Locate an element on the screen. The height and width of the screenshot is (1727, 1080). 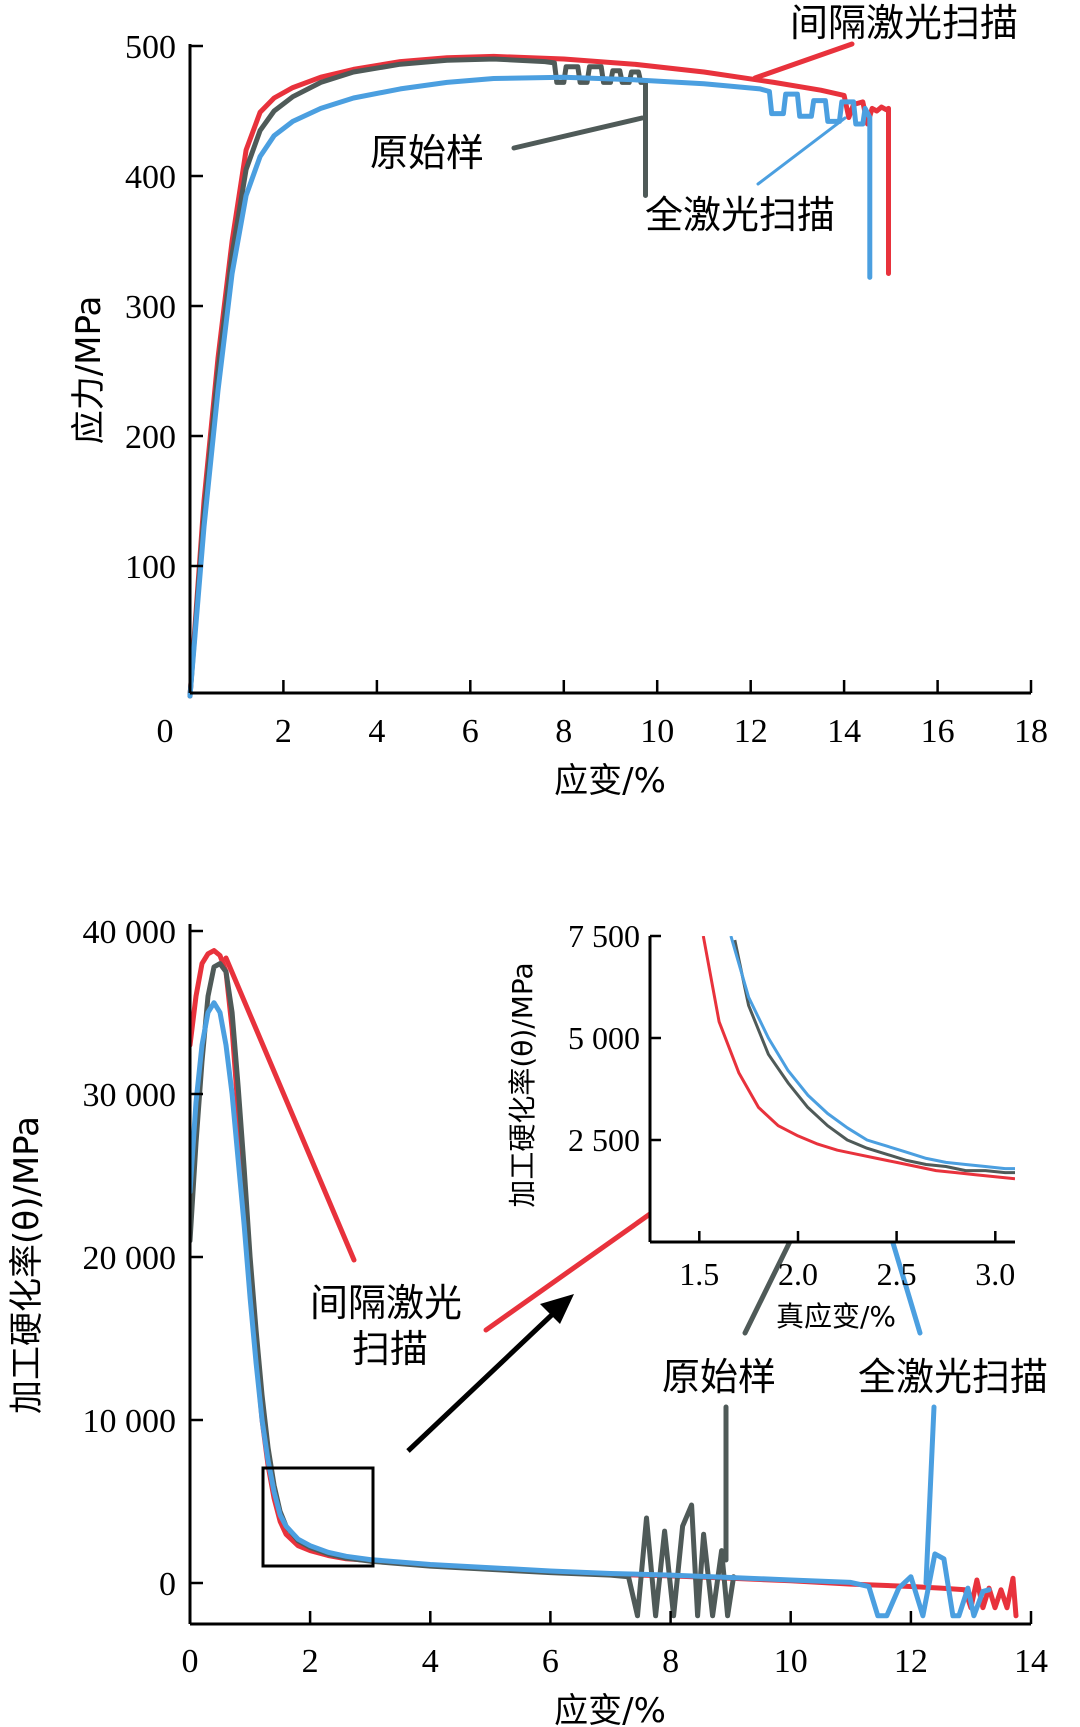
bottom-y-axis-label: 加工硬化率(θ)/MPa is located at coordinates (27, 1265).